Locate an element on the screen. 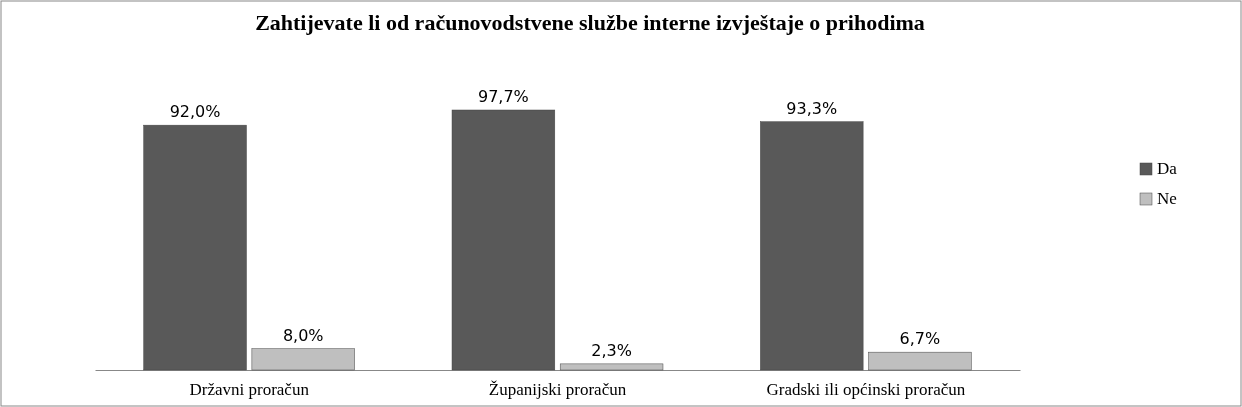 The image size is (1242, 407). legend-label: Ne is located at coordinates (1167, 198).